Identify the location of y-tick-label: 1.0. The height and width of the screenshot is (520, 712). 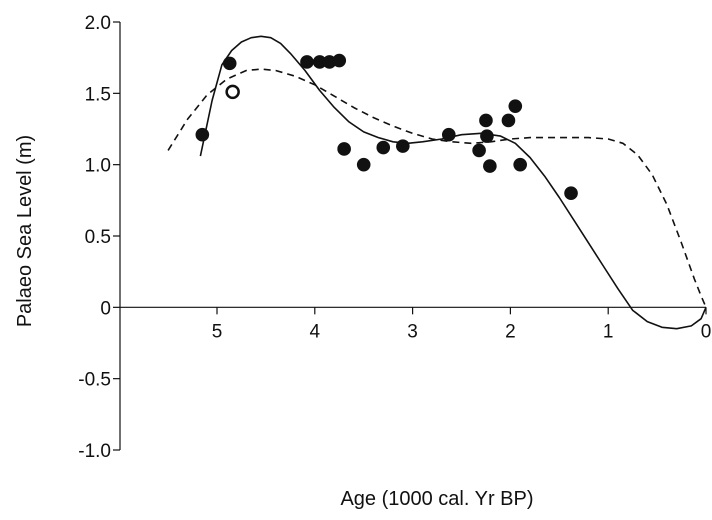
(98, 166).